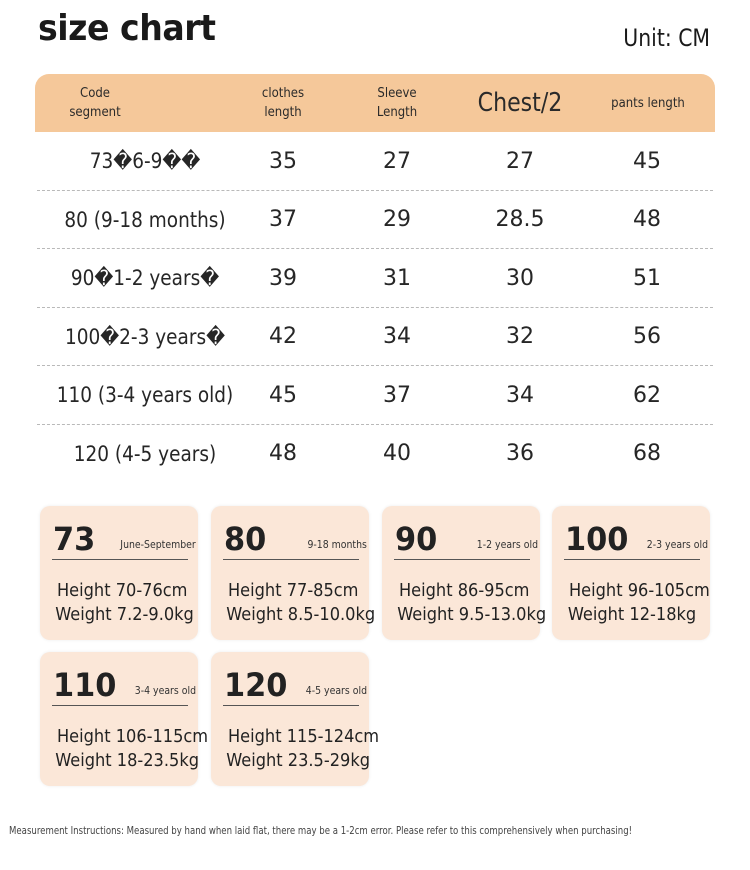  Describe the element at coordinates (397, 453) in the screenshot. I see `row-sleeve-length: 40` at that location.